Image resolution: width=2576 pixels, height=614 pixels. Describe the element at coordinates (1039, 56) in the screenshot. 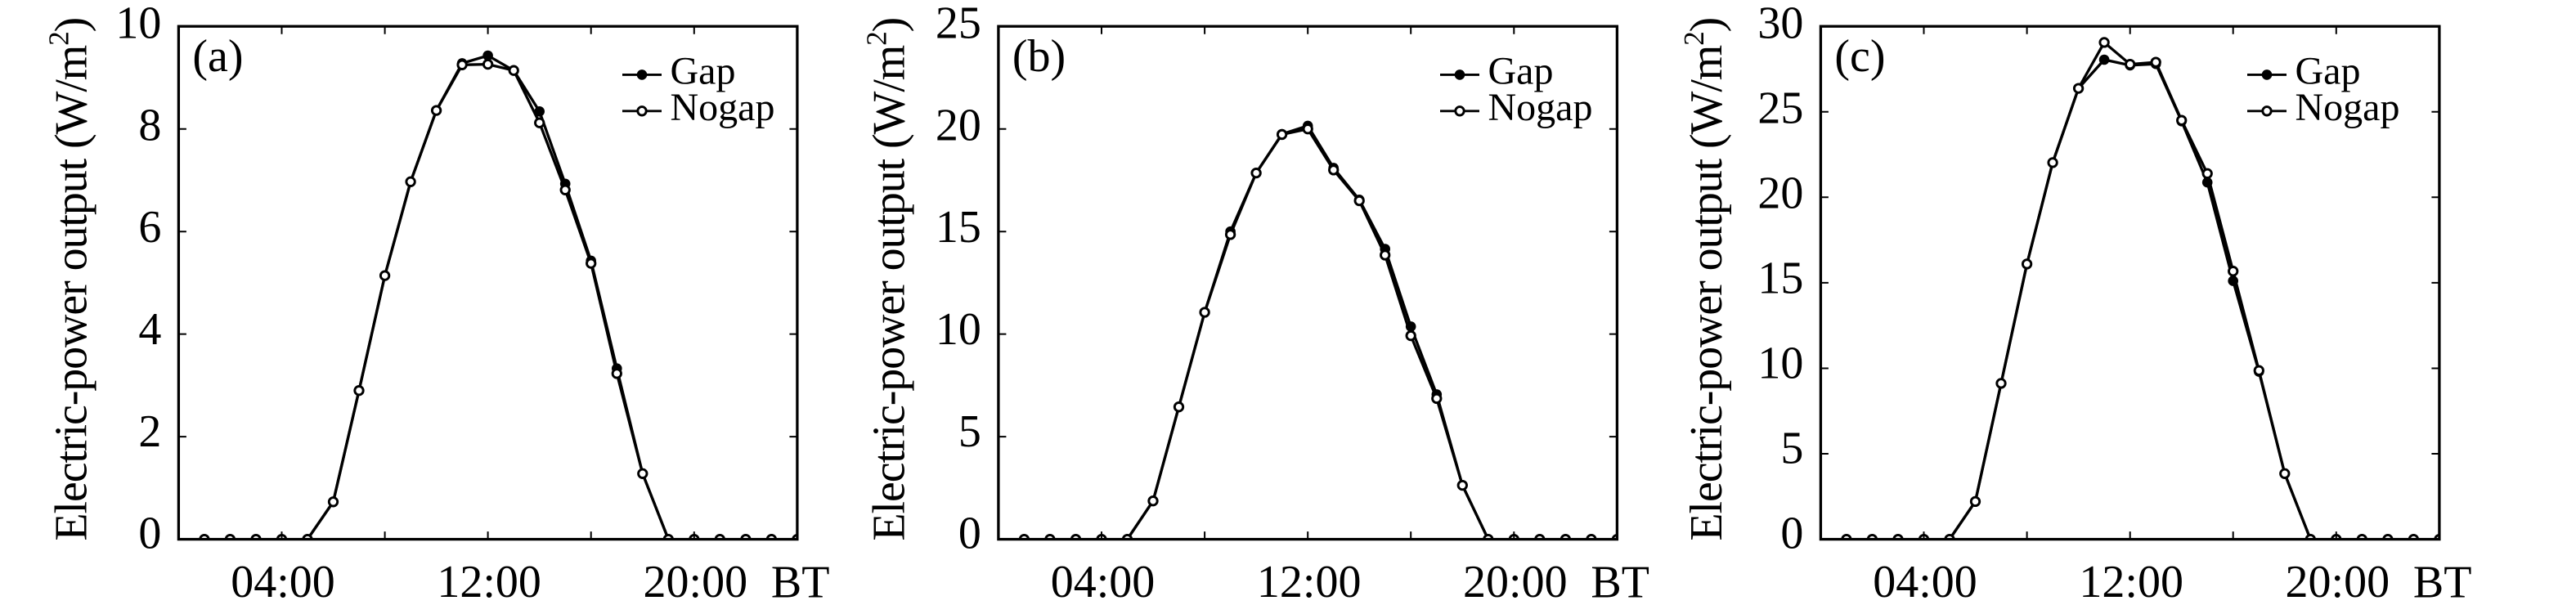

I see `svg-text: (b)` at that location.